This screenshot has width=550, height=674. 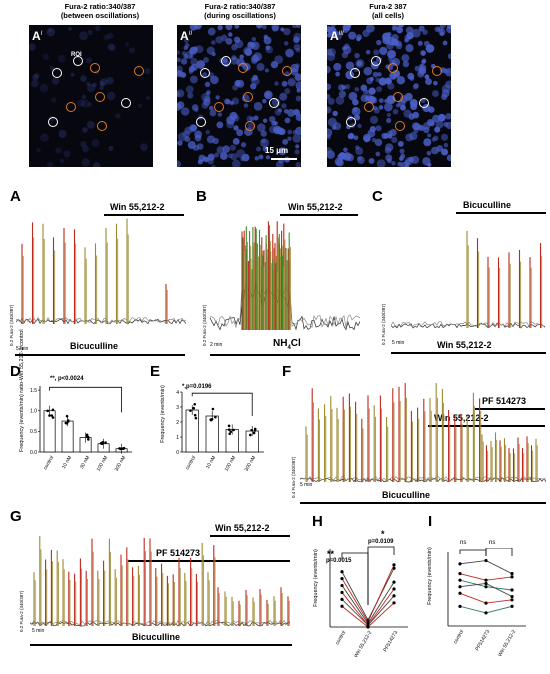 What do you see at coordinates (37, 36) in the screenshot?
I see `panel-label: AI` at bounding box center [37, 36].